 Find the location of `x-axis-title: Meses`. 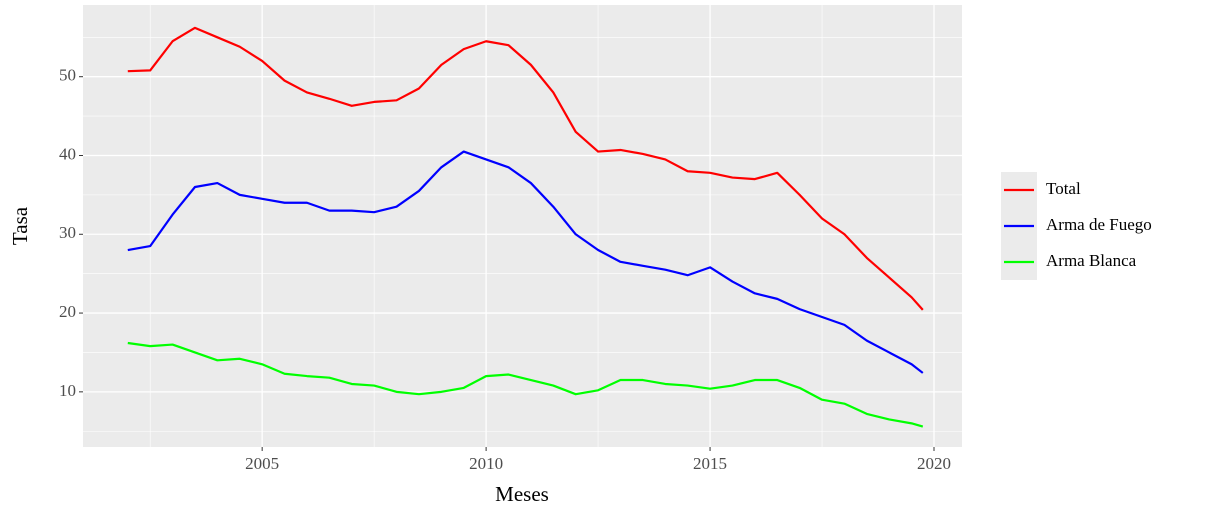

x-axis-title: Meses is located at coordinates (522, 494).